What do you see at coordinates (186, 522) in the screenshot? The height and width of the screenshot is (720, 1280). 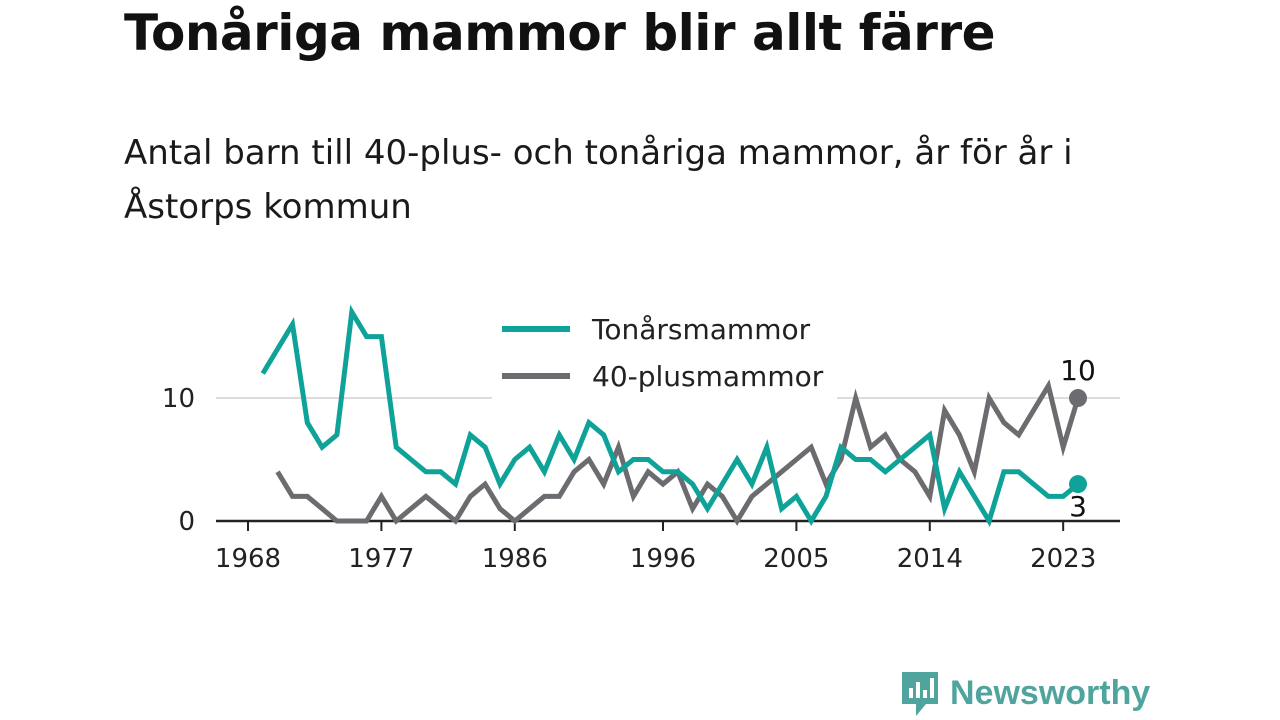 I see `y-tick-label: 0` at bounding box center [186, 522].